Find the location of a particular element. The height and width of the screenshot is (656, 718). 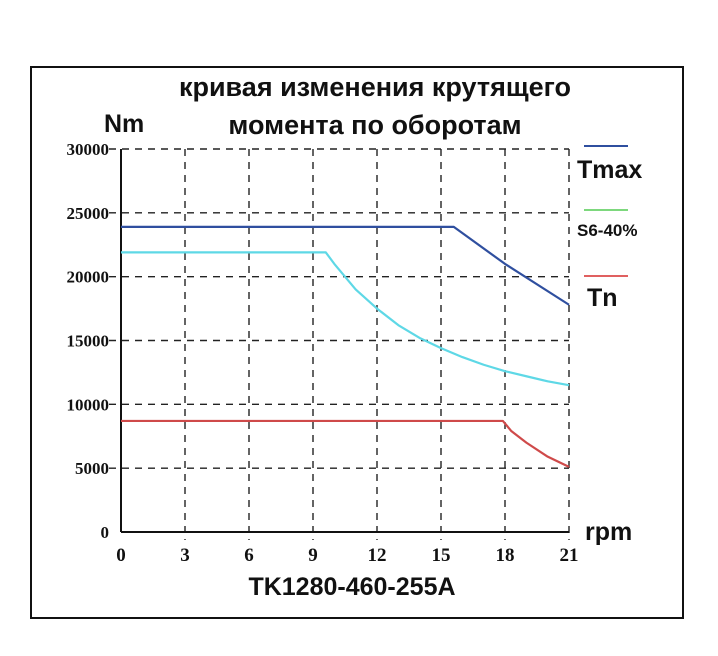

legend-label-s6: S6-40% is located at coordinates (607, 230).